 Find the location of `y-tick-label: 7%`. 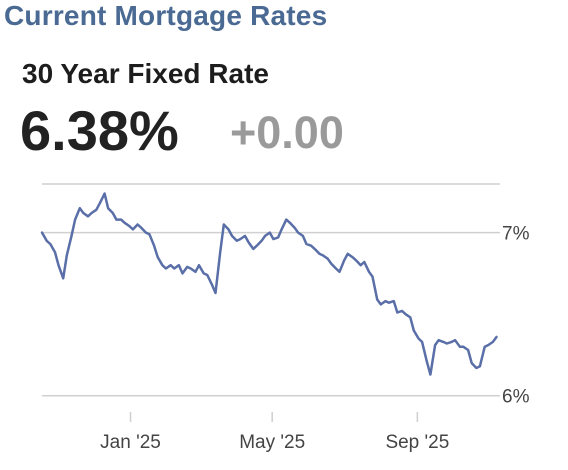

y-tick-label: 7% is located at coordinates (516, 234).